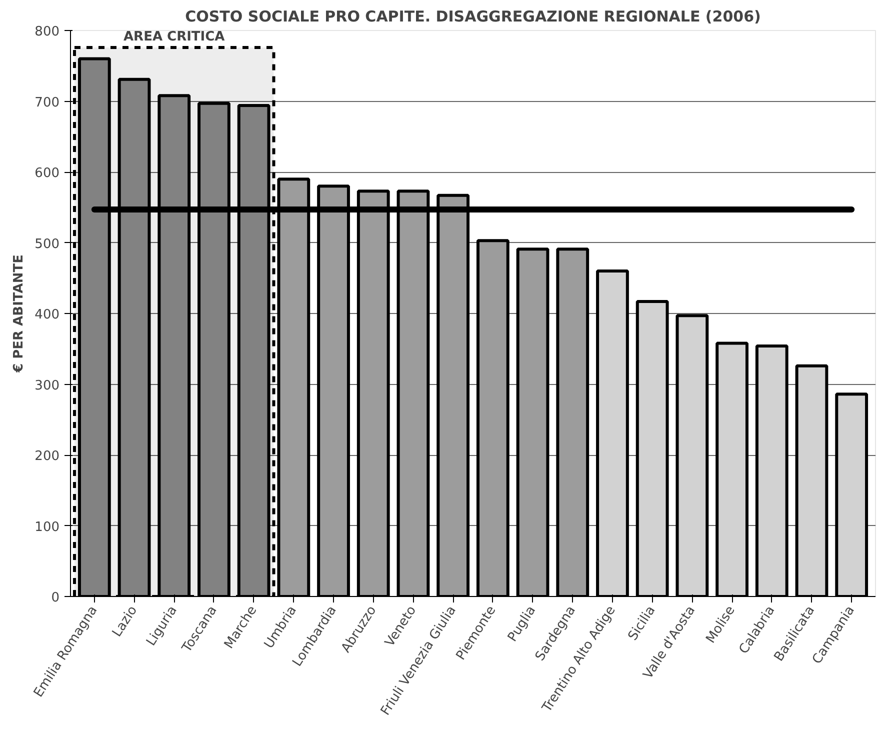 The height and width of the screenshot is (729, 884). What do you see at coordinates (473, 17) in the screenshot?
I see `chart-title: COSTO SOCIALE PRO CAPITE. DISAGGREGAZIONE REGIONALE (2006)` at bounding box center [473, 17].